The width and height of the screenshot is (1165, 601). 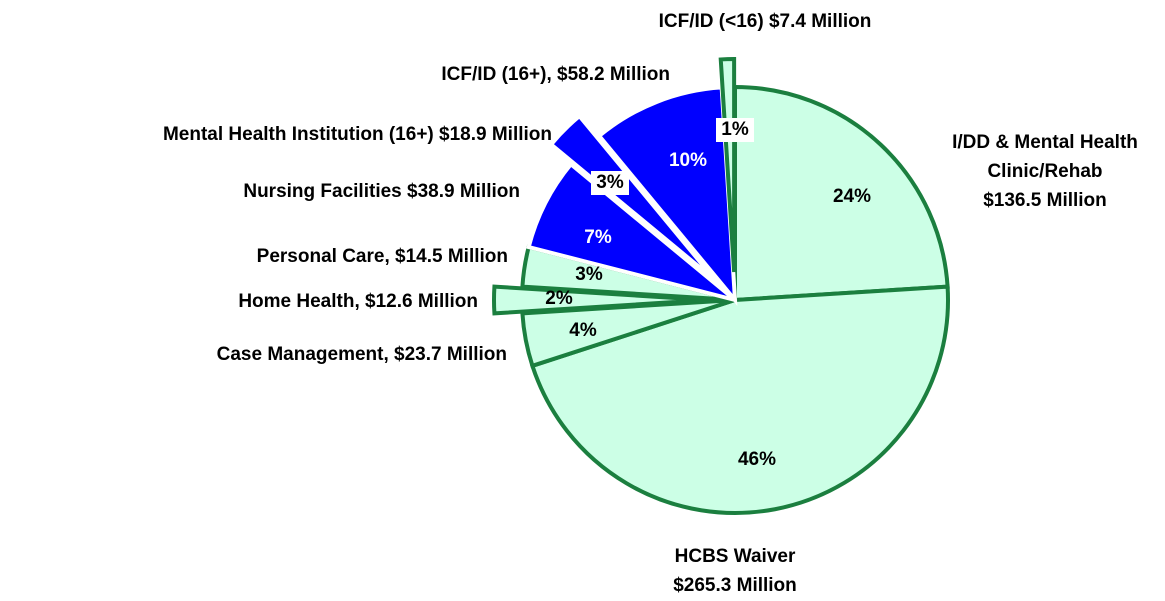 I want to click on percent-label: 24%, so click(x=852, y=196).